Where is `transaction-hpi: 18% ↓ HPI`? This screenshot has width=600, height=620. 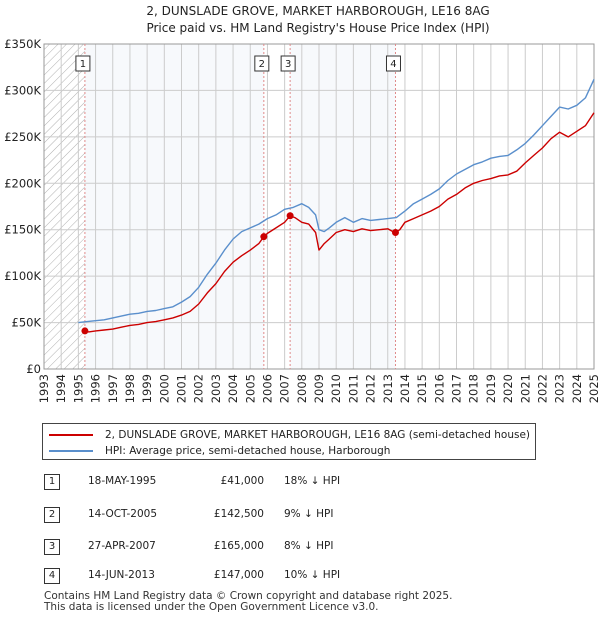 transaction-hpi: 18% ↓ HPI is located at coordinates (312, 481).